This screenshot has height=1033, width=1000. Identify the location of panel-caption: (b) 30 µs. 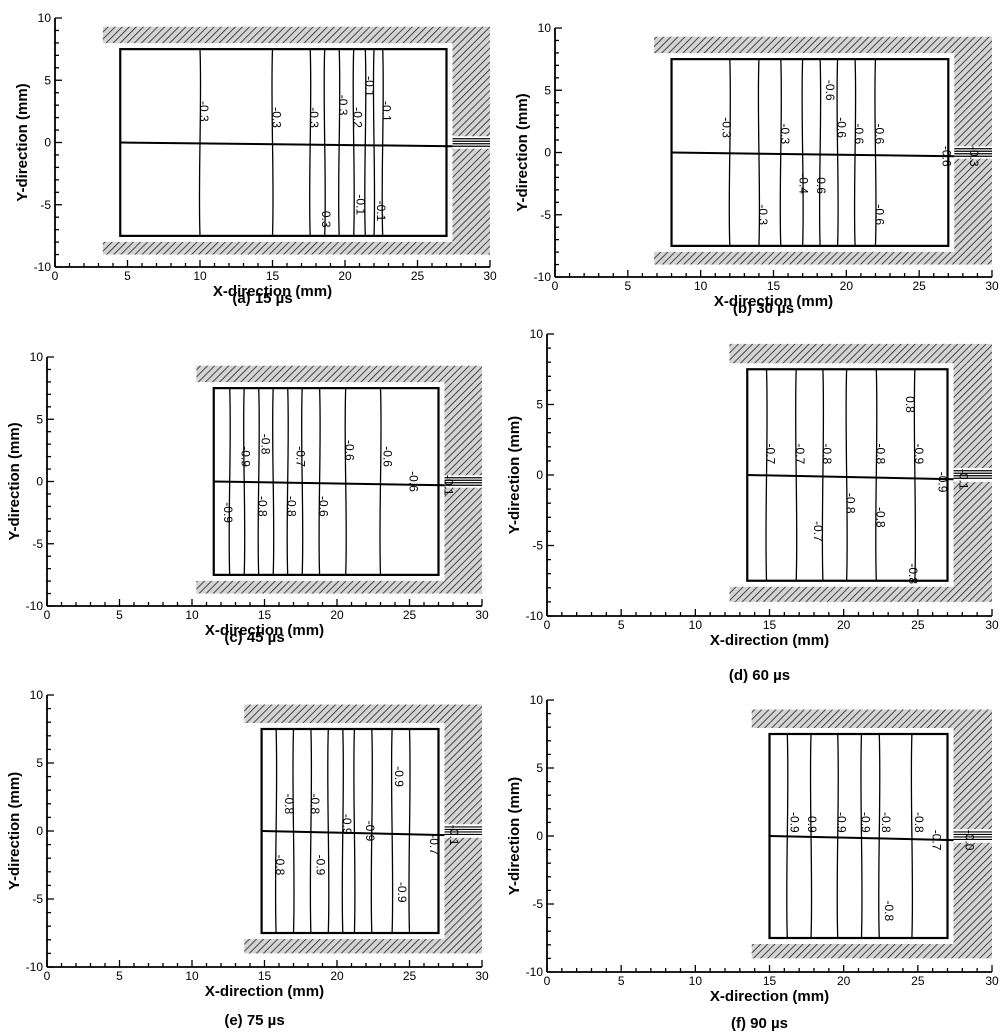
(763, 308).